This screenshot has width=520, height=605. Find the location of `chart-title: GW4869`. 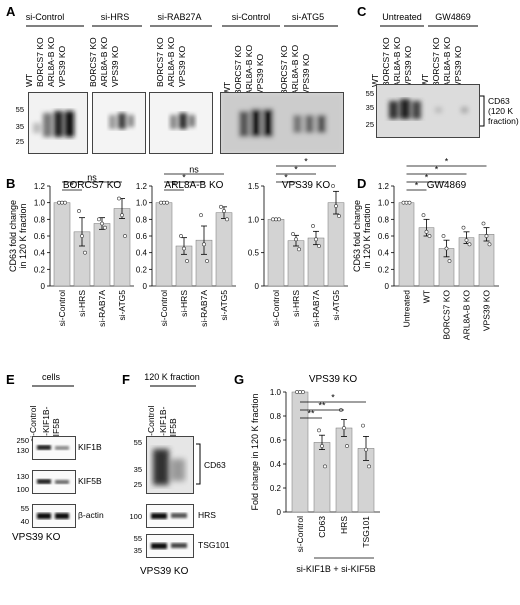

chart-title: GW4869 is located at coordinates (447, 185).